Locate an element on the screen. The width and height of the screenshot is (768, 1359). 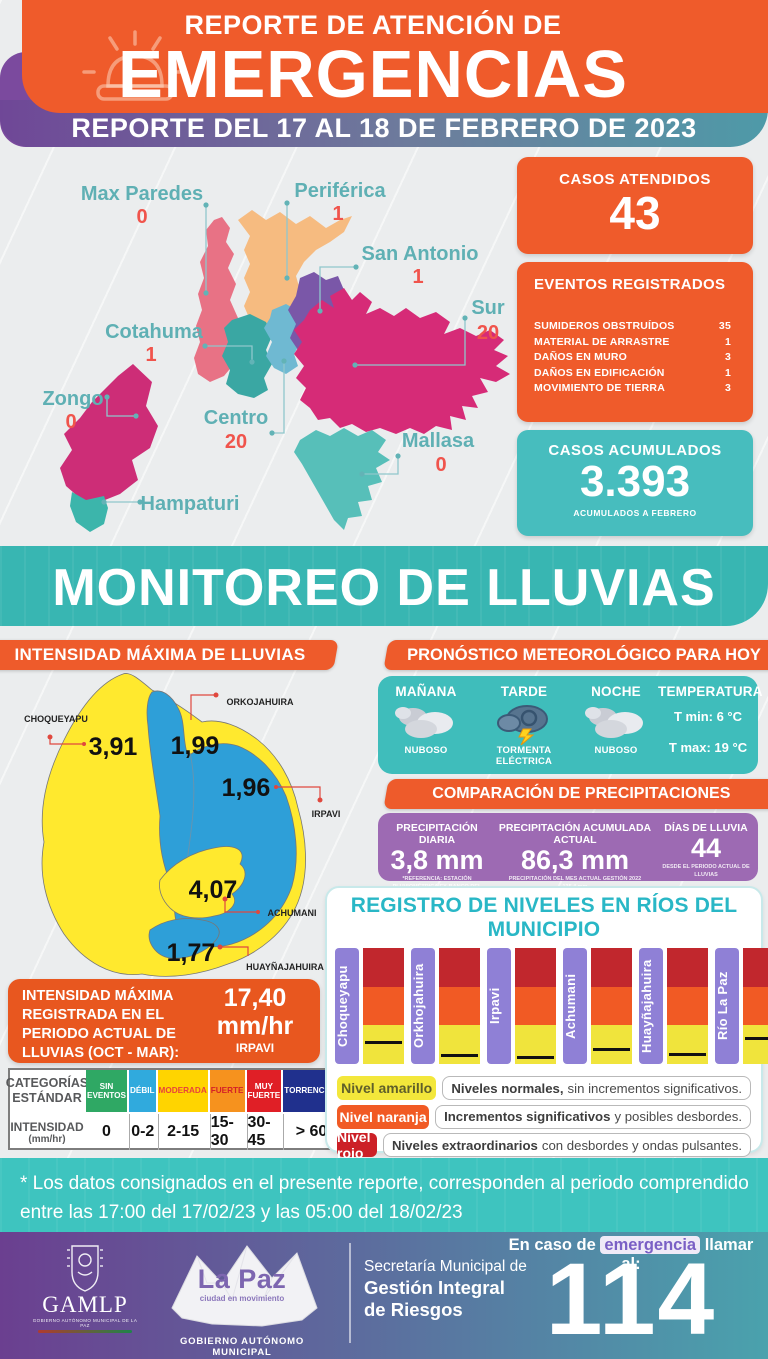
events-registered-title: EVENTOS REGISTRADOS is located at coordinates (630, 284).